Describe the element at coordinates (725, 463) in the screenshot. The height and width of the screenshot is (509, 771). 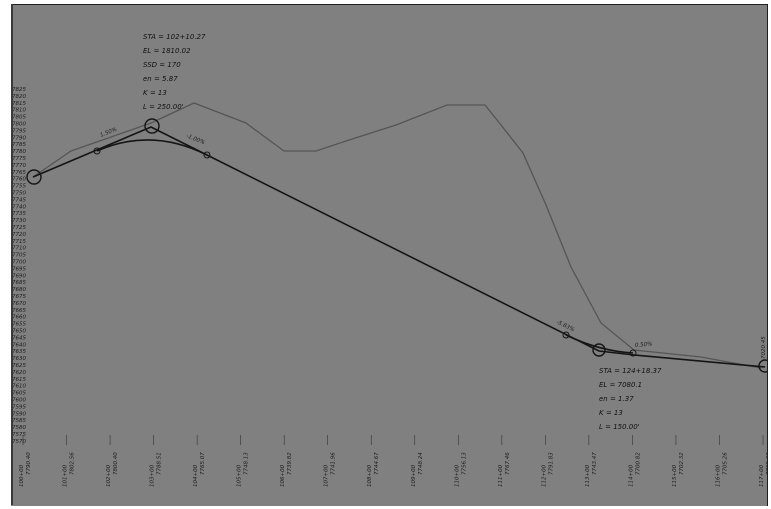
I see `station-elevation-label: 7705.26` at that location.